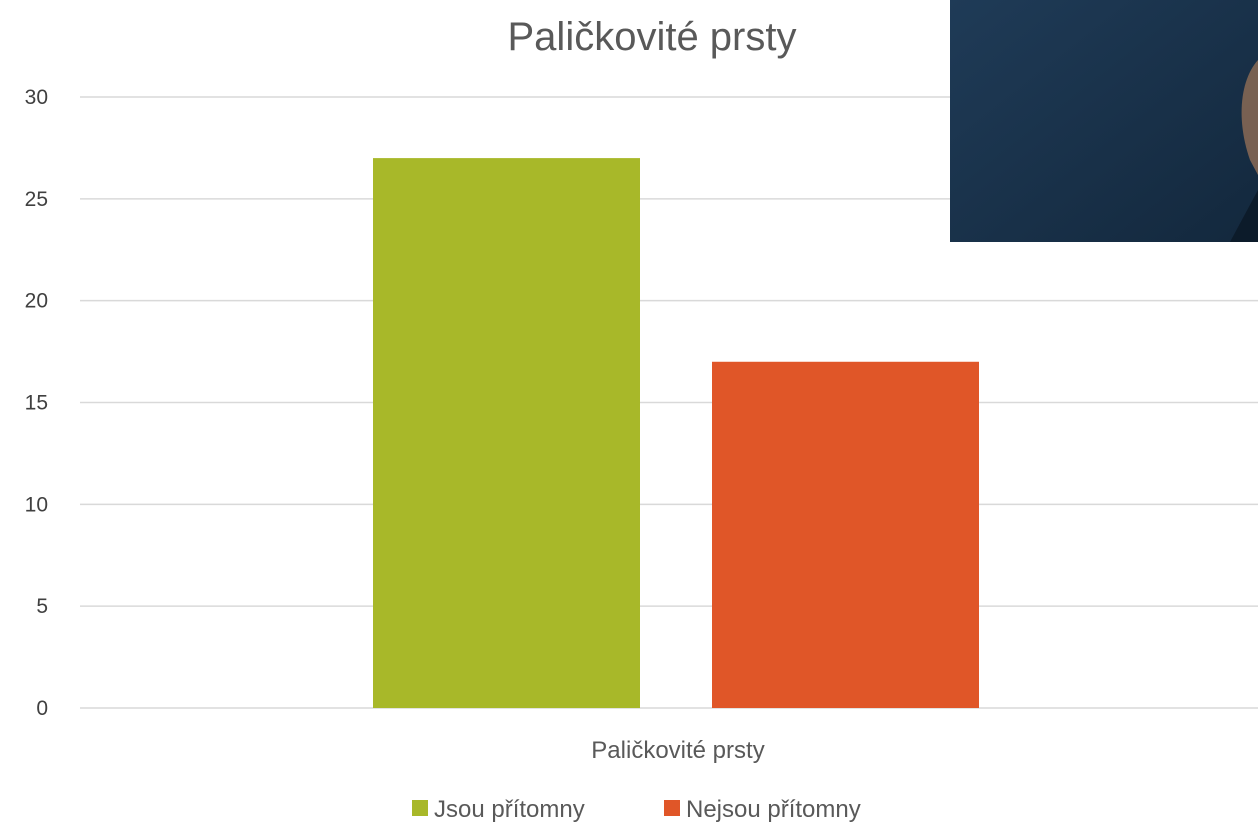 The width and height of the screenshot is (1258, 832). Describe the element at coordinates (509, 809) in the screenshot. I see `legend-label-jsou-pritomny: Jsou přítomny` at that location.